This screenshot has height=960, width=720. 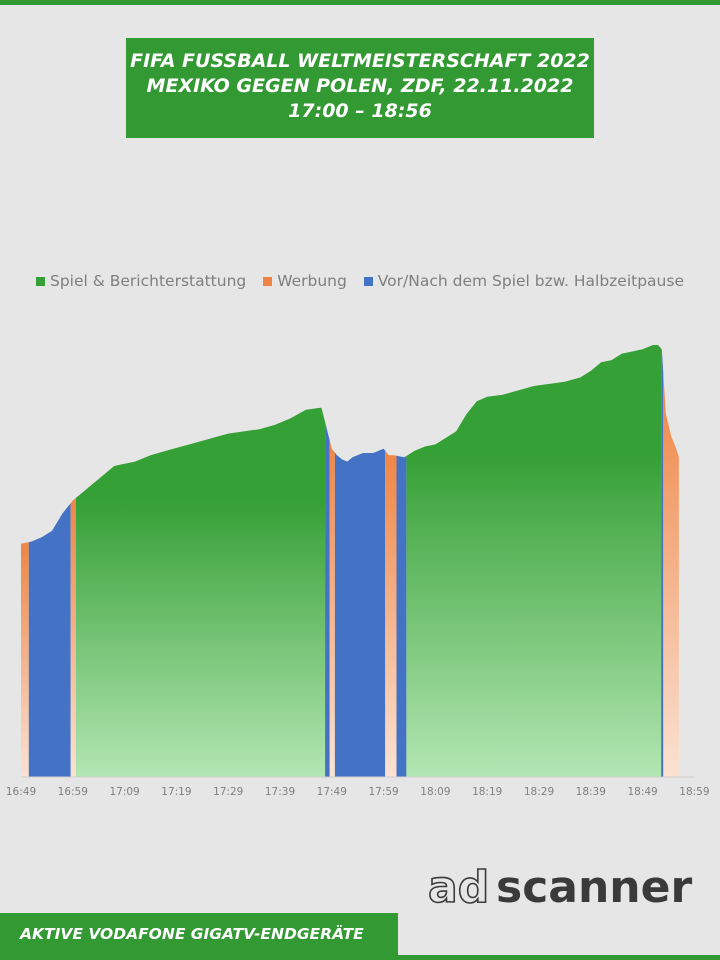 What do you see at coordinates (268, 281) in the screenshot?
I see `legend-swatch-ads` at bounding box center [268, 281].